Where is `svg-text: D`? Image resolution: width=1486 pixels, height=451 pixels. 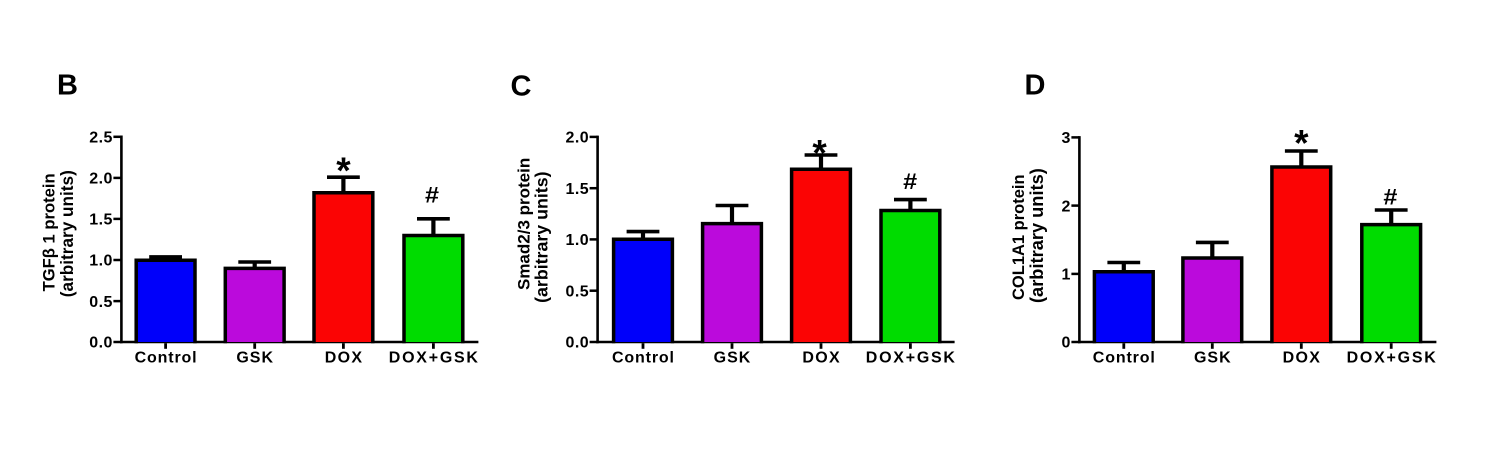 svg-text: D is located at coordinates (1035, 85).